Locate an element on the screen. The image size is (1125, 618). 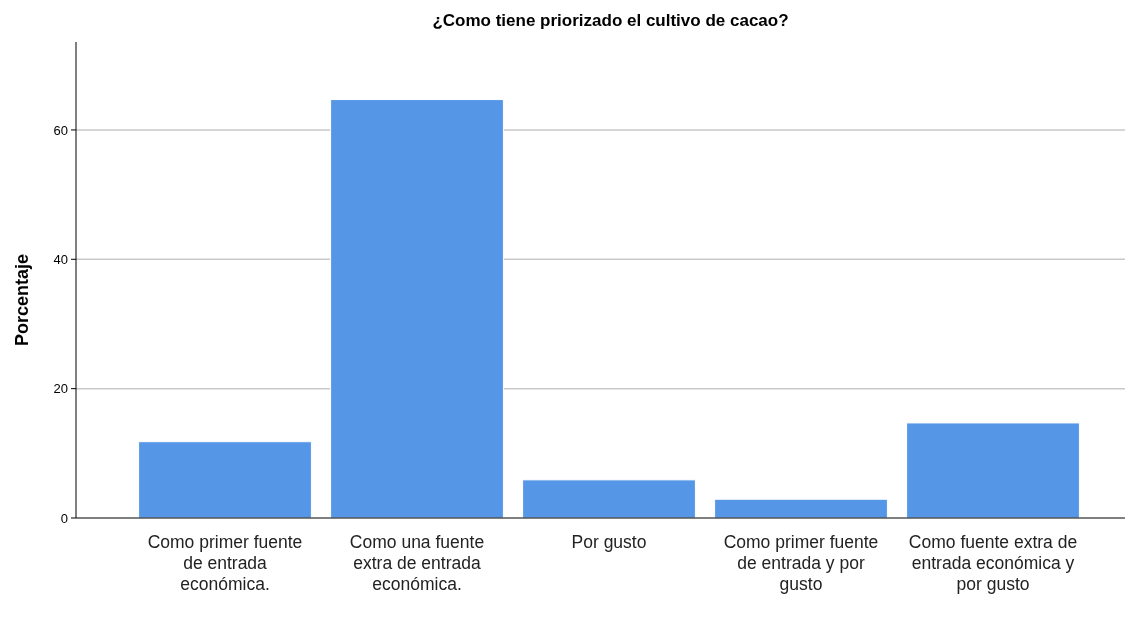
x-tick-label: Como fuente extra de entrada económica y por gusto is located at coordinates (993, 563).